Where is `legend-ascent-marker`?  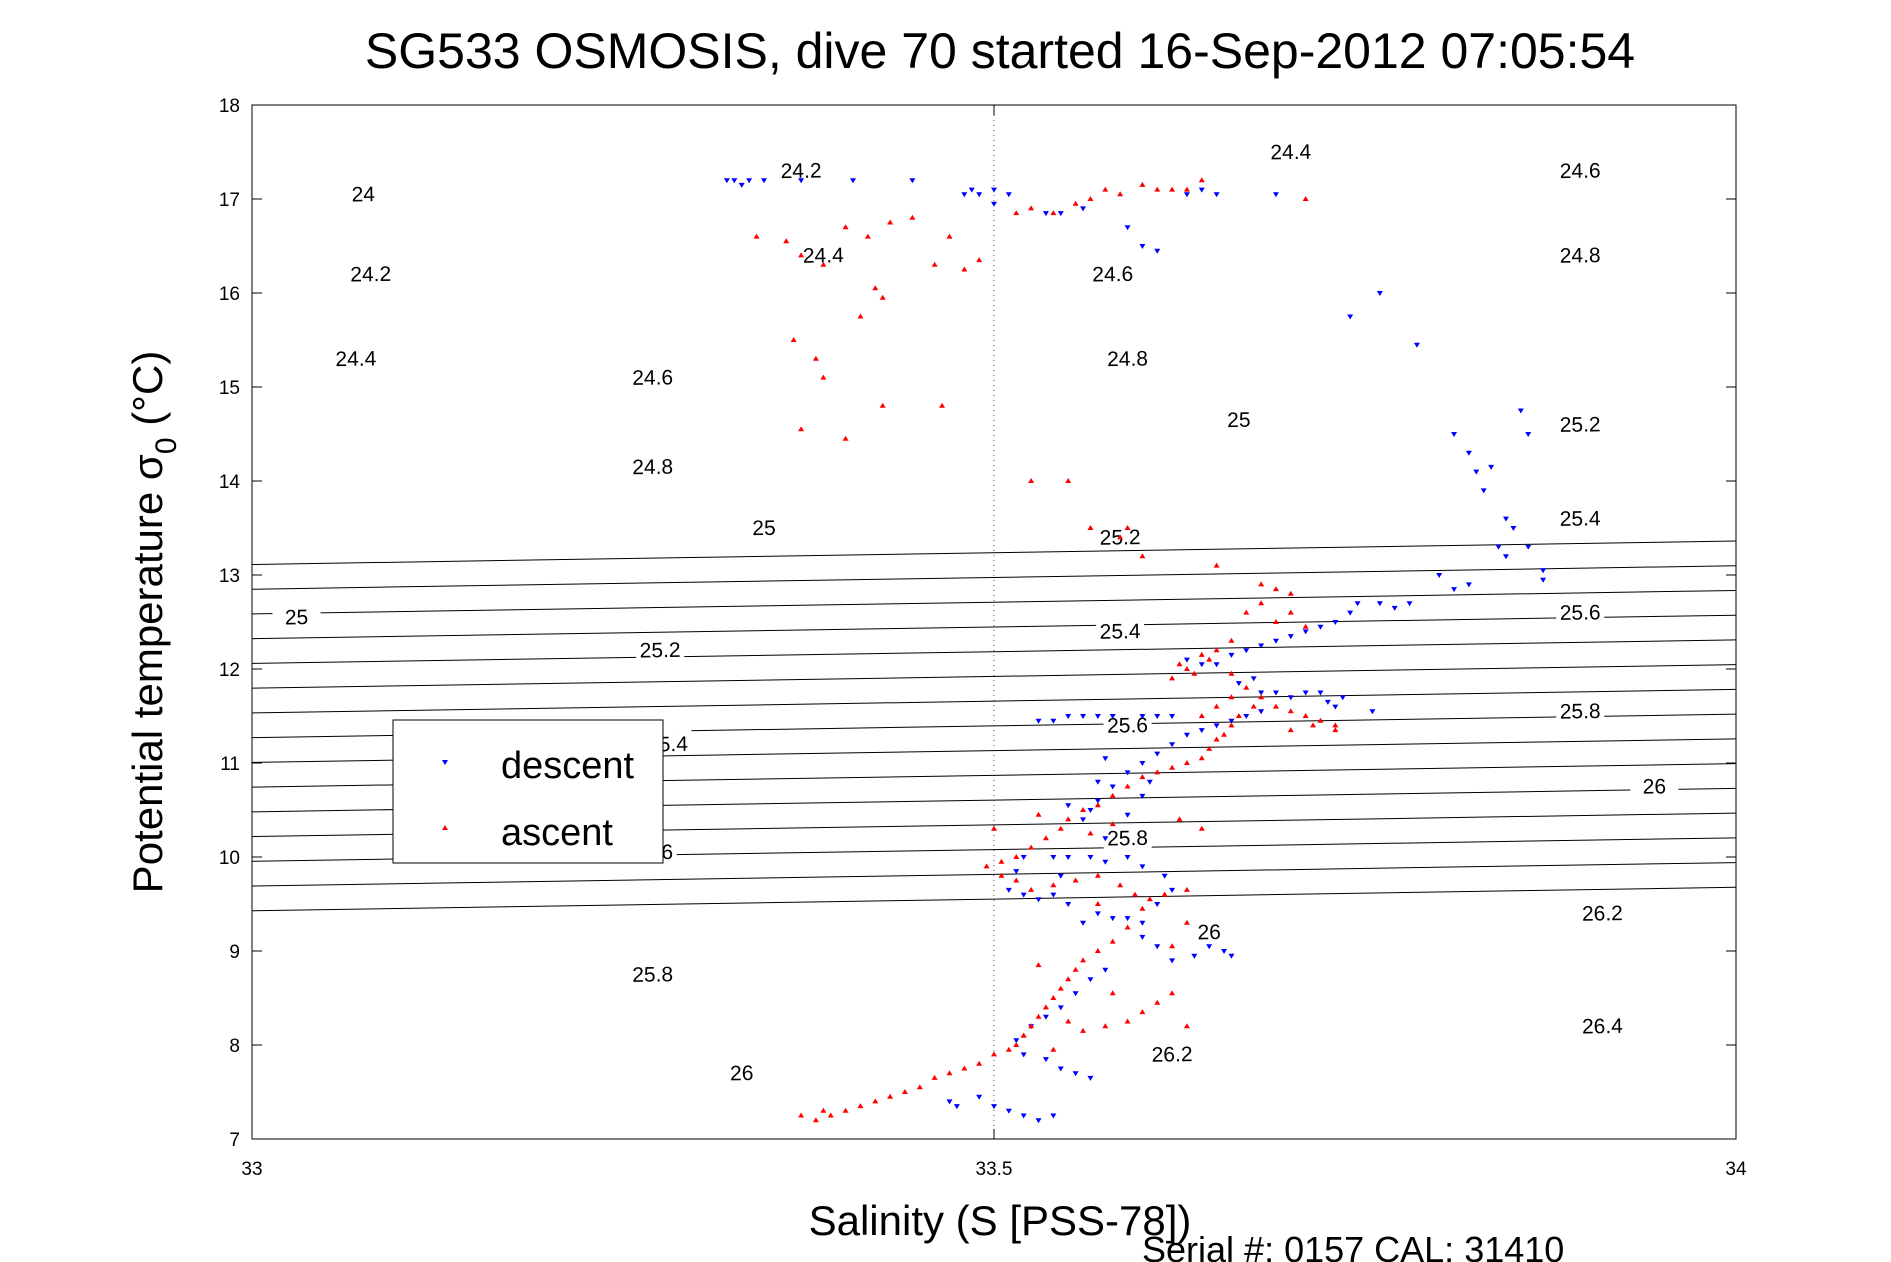
legend-ascent-marker is located at coordinates (445, 827).